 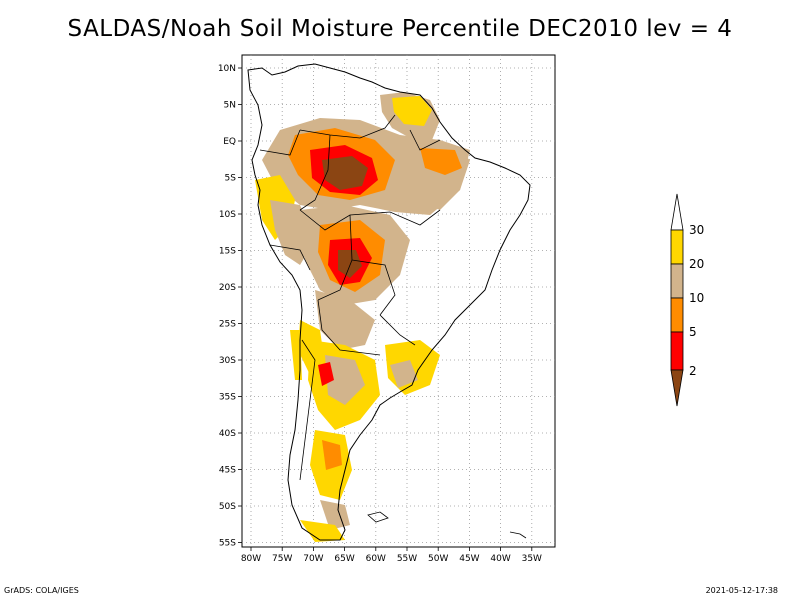 I want to click on south-georgia-island, so click(x=518, y=535).